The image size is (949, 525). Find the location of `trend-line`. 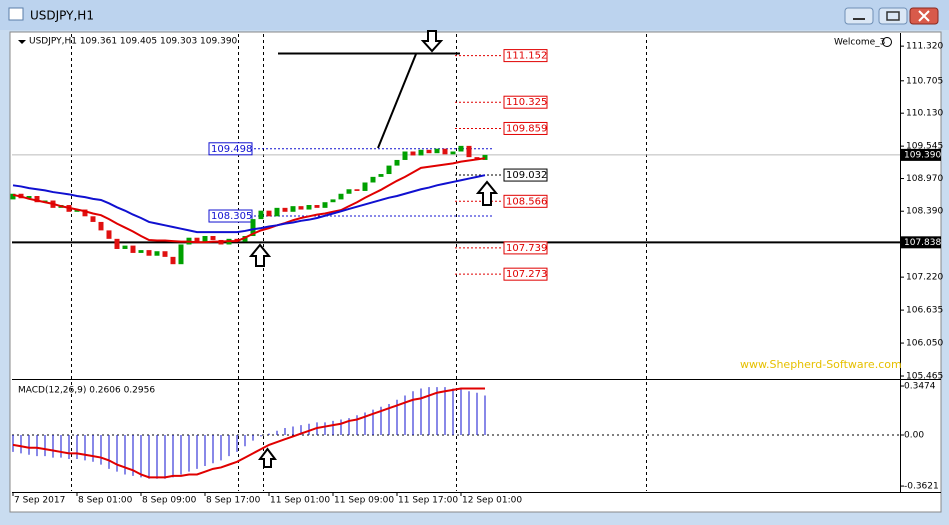

trend-line is located at coordinates (397, 101).